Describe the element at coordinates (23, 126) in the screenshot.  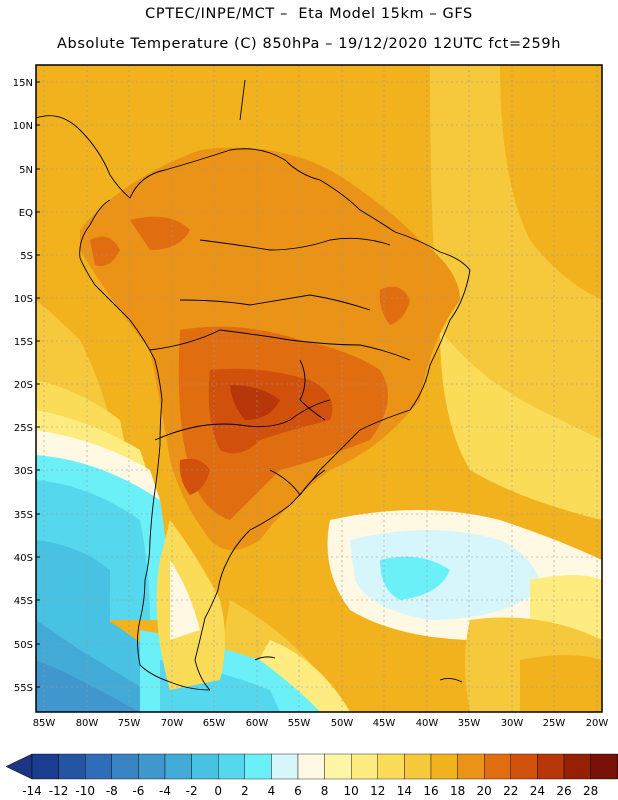
I see `lat-label: 10N` at that location.